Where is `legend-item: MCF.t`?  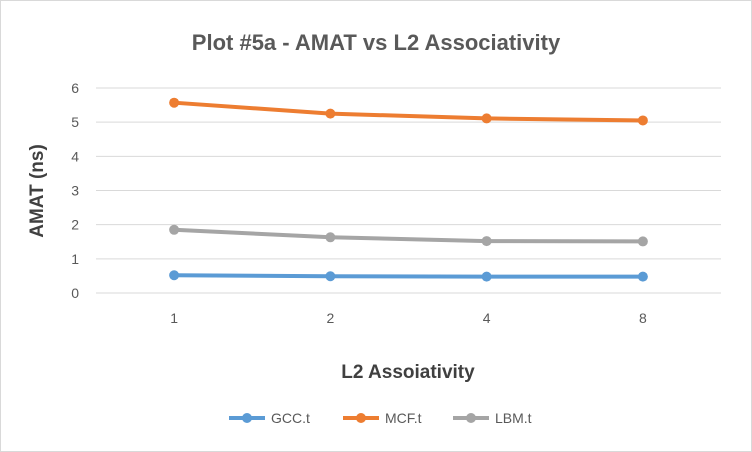
legend-item: MCF.t is located at coordinates (382, 418).